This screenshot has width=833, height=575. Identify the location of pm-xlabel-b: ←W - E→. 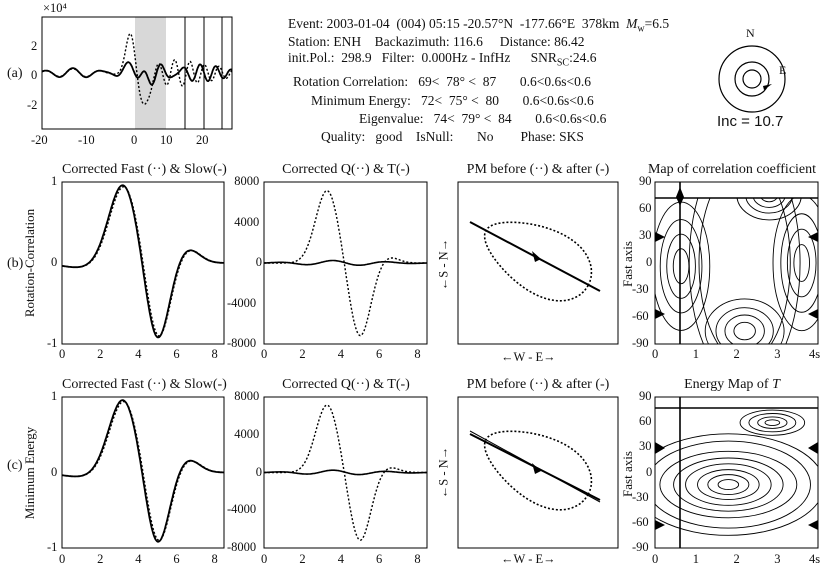
(528, 357).